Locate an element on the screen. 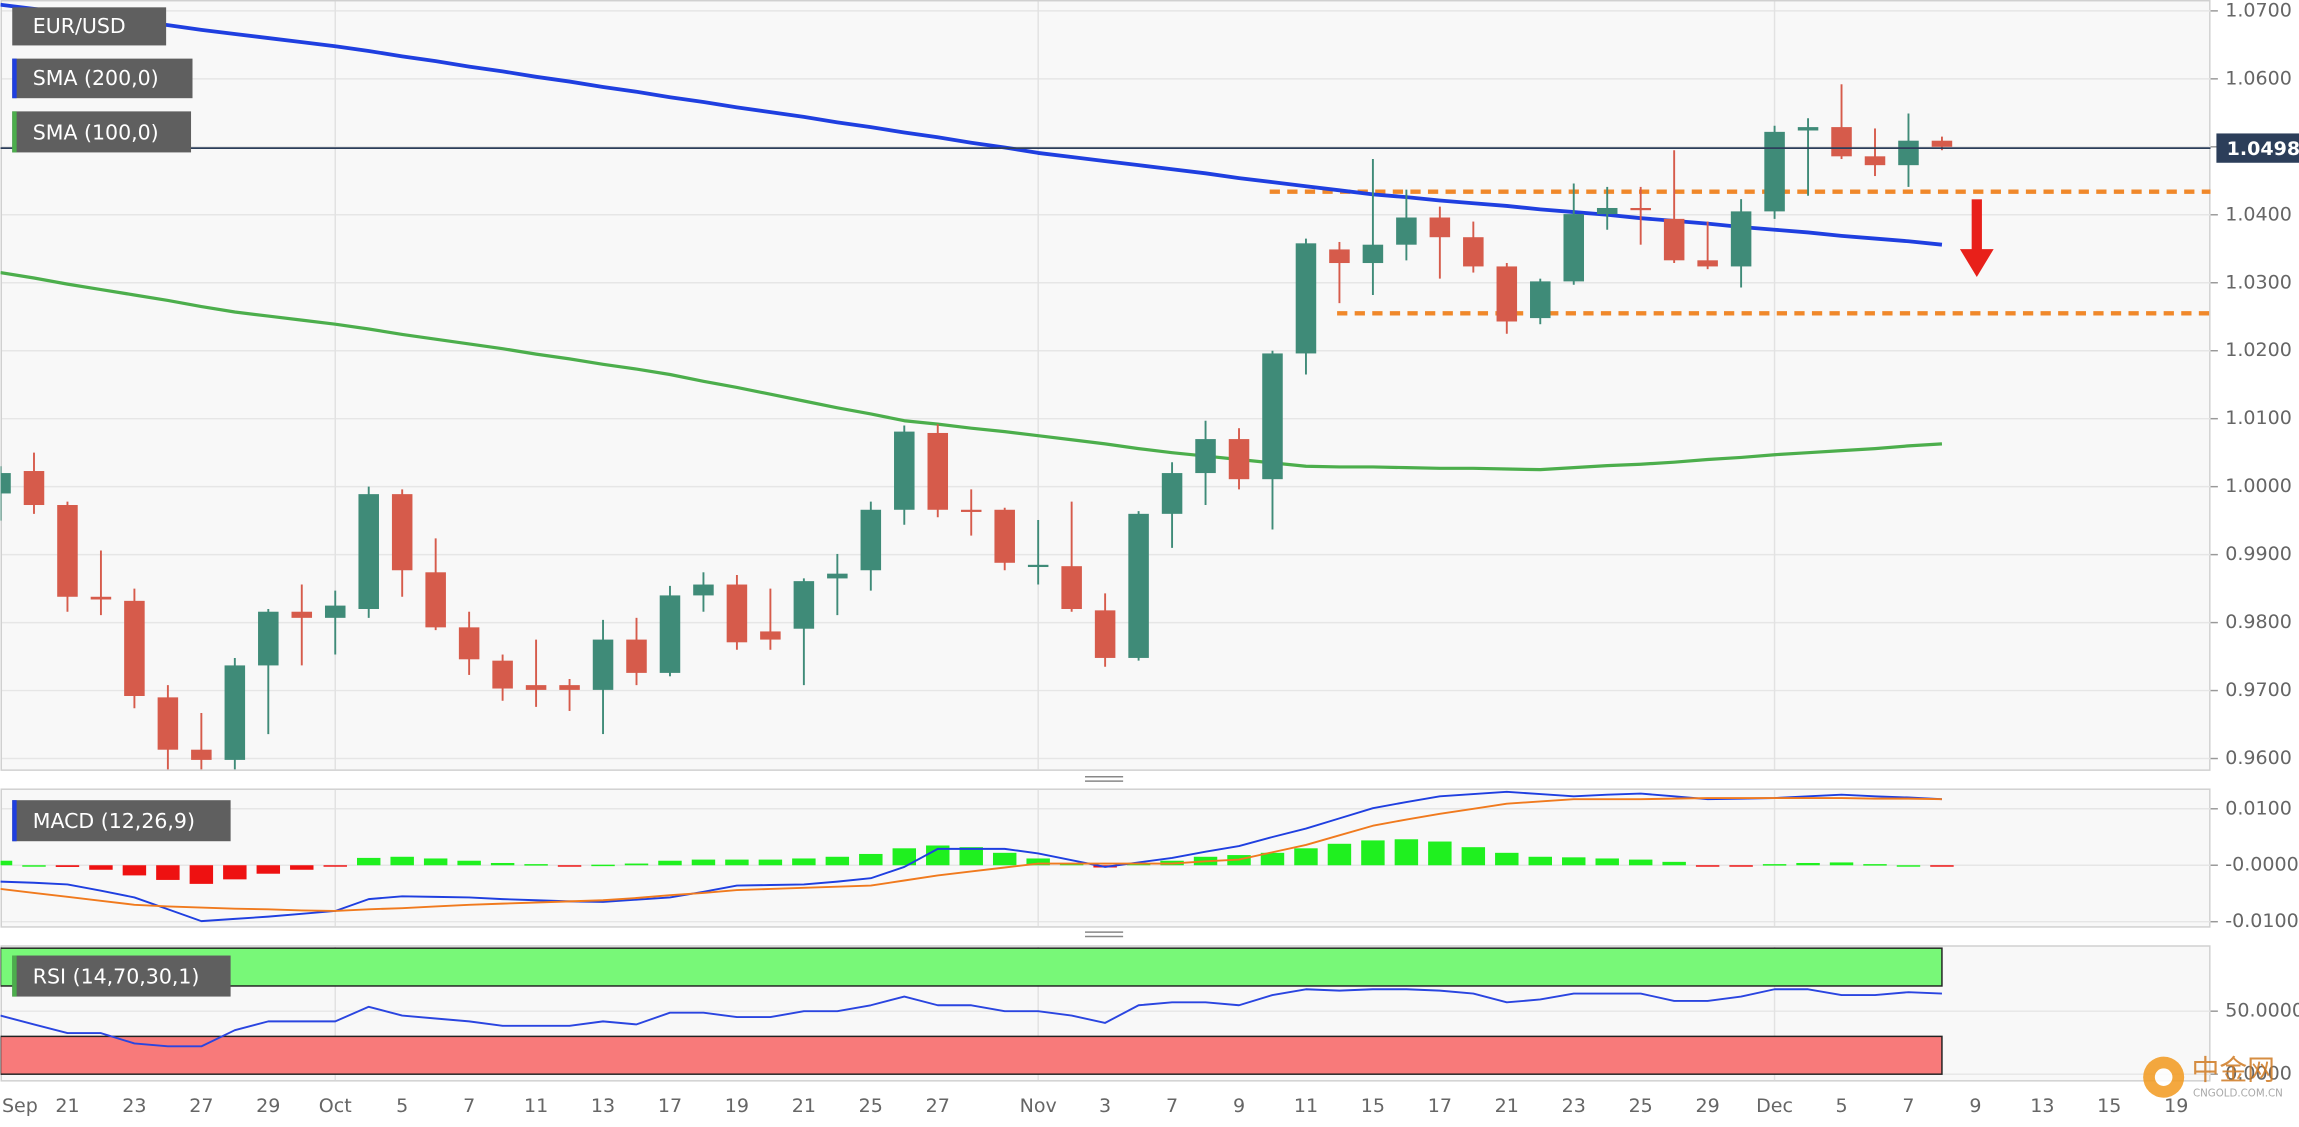  watermark-name: 中金网 is located at coordinates (2233, 1069).